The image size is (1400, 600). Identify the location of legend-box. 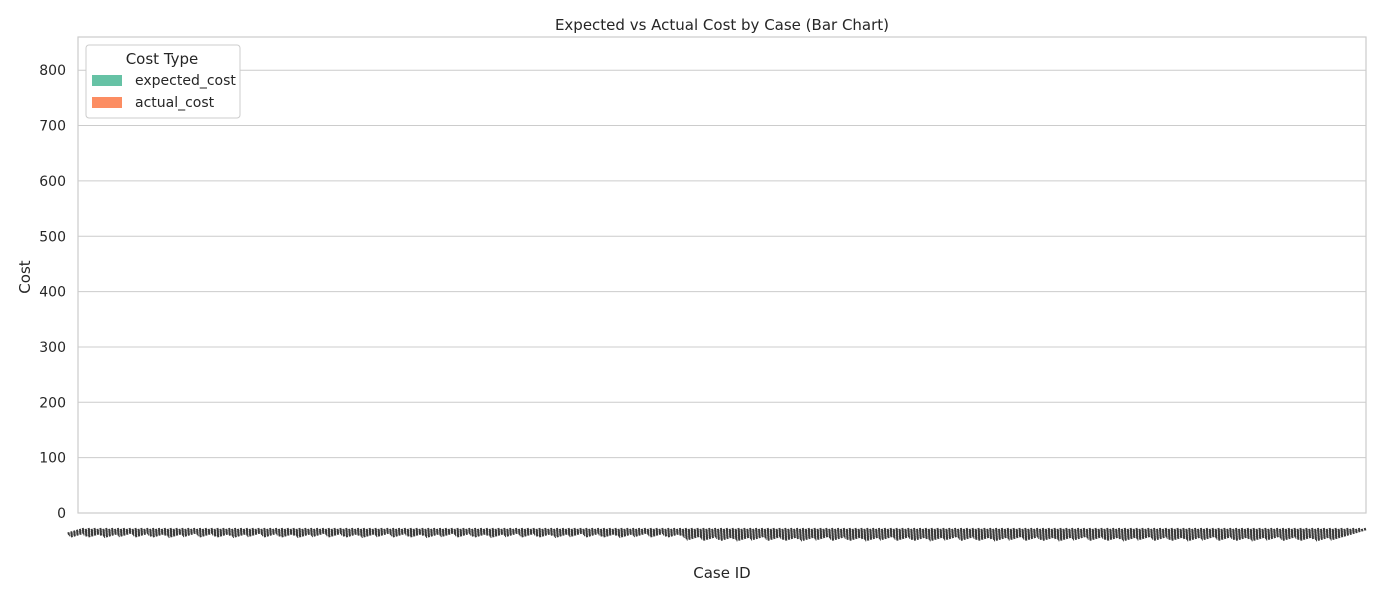
(163, 81).